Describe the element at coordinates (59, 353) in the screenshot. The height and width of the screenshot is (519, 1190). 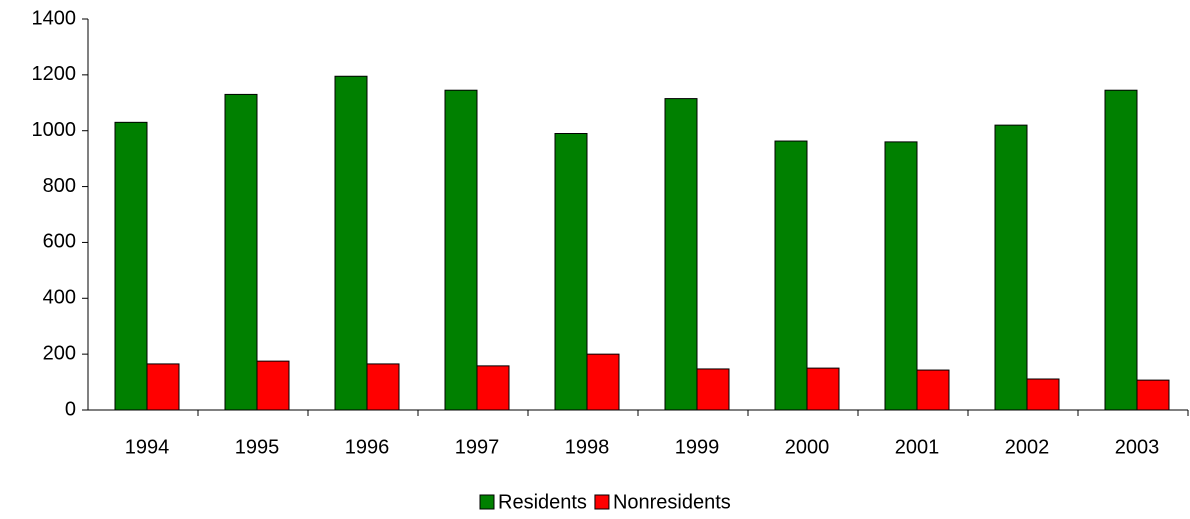
I see `y-tick-label: 200` at that location.